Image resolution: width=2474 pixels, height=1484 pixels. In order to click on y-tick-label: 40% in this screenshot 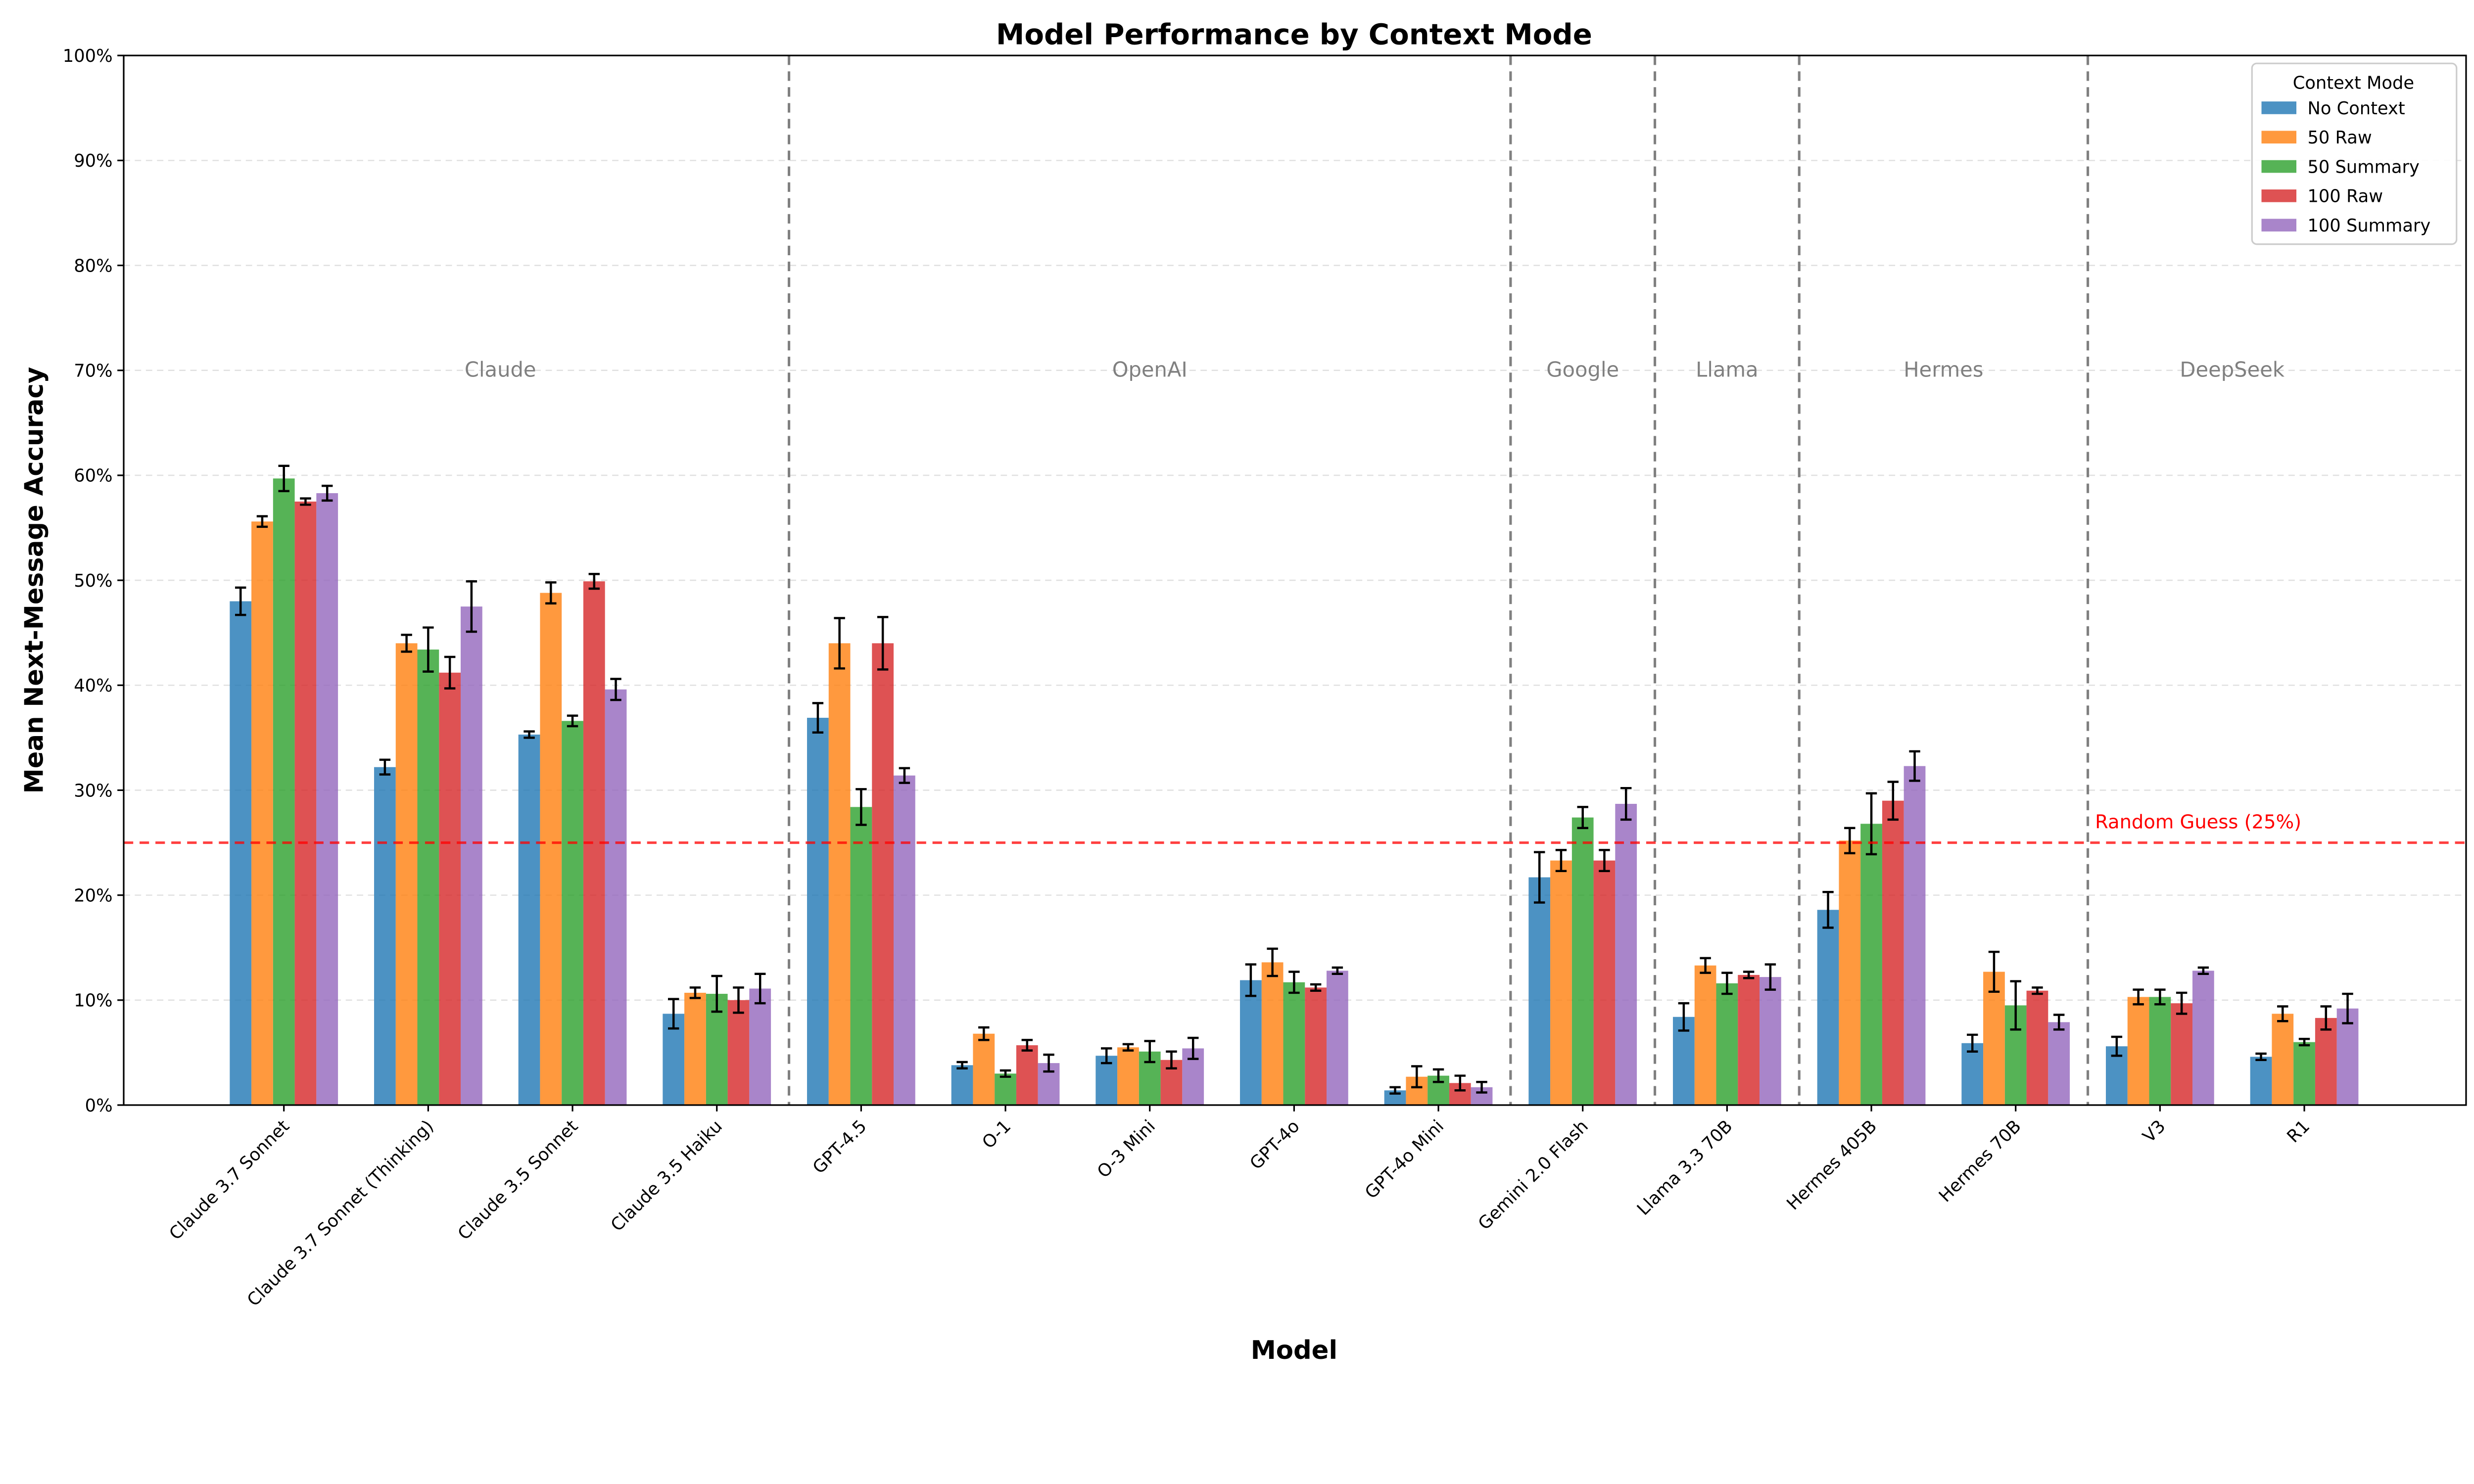, I will do `click(93, 686)`.